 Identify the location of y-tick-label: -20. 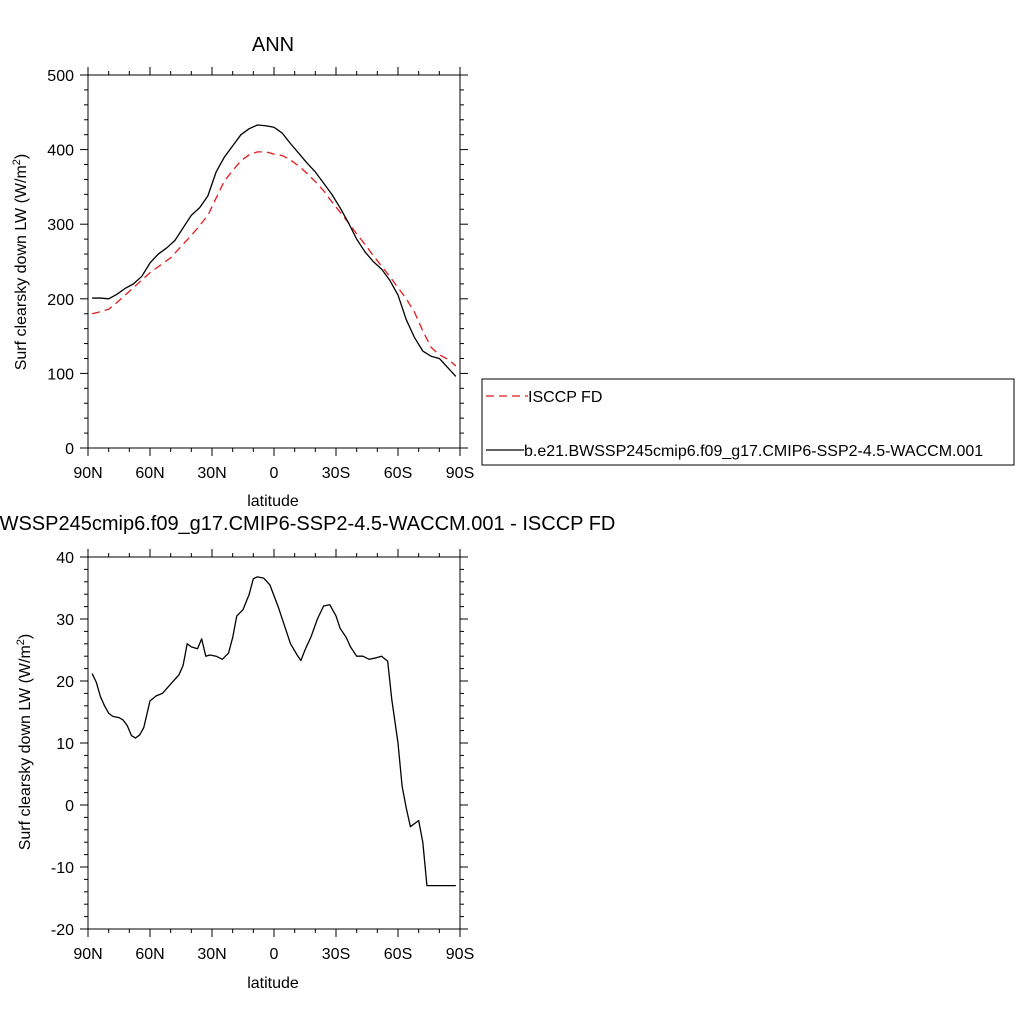
(62, 930).